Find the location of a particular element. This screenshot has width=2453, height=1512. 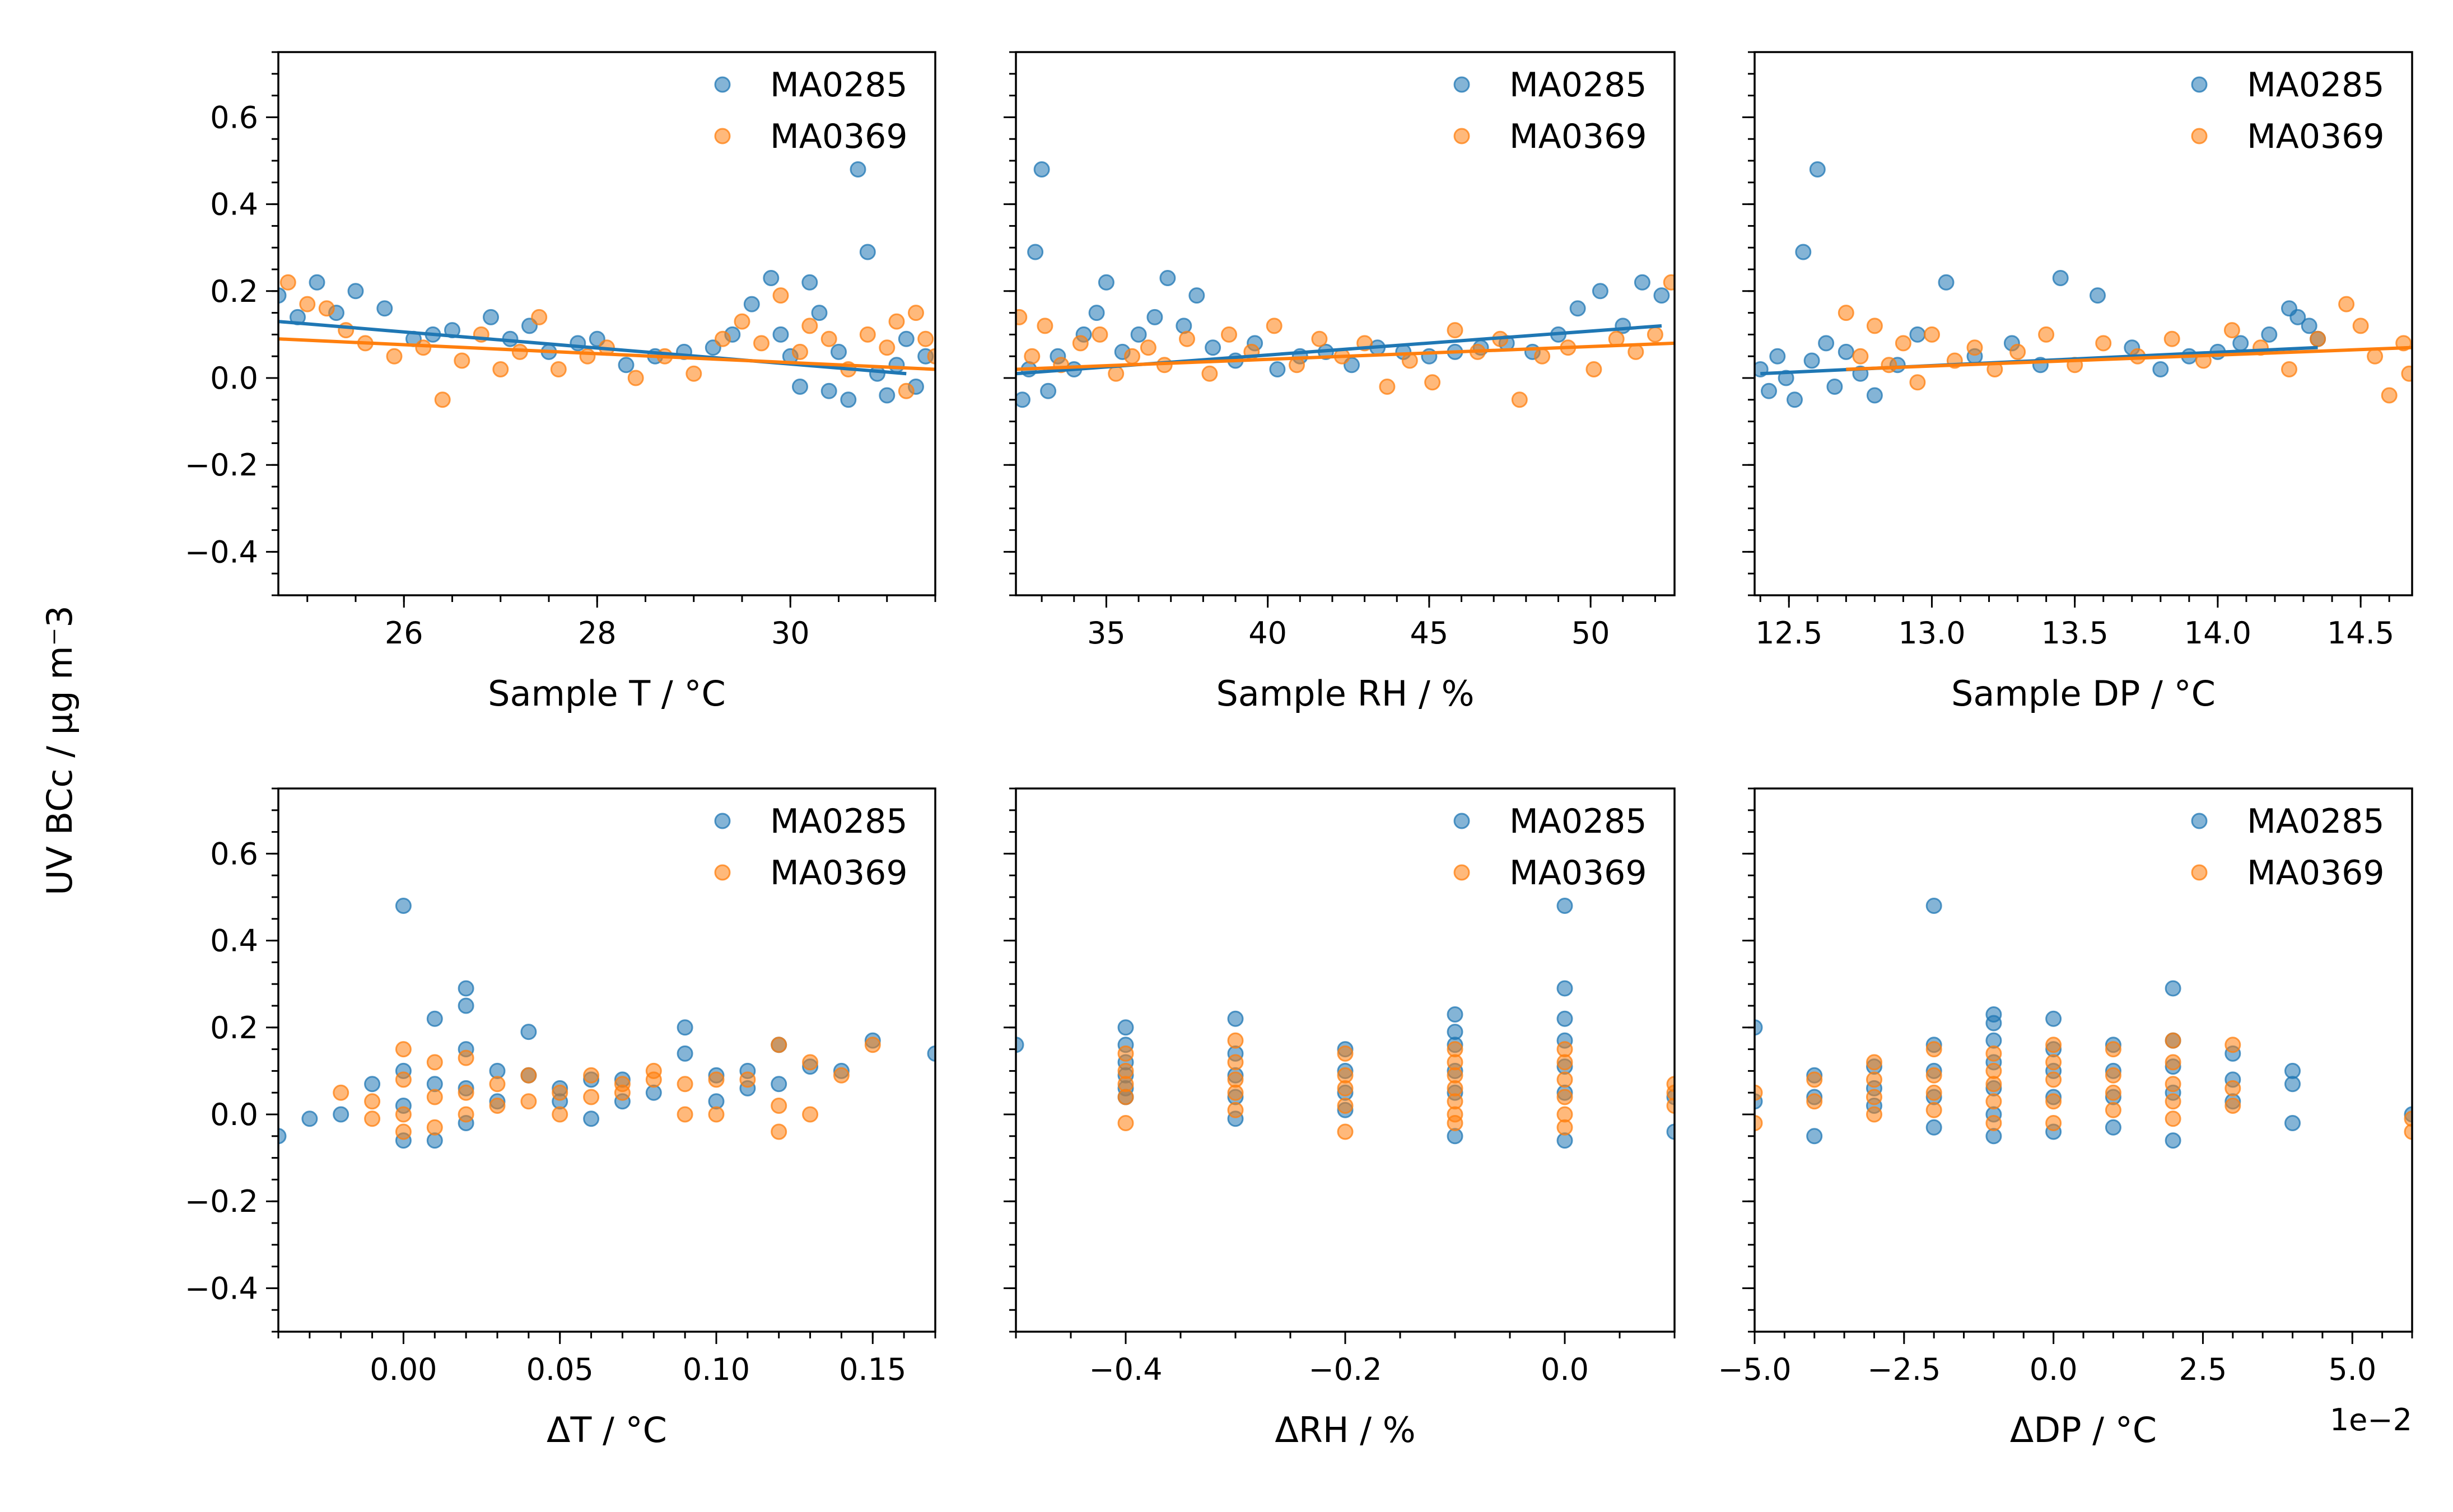

x-tick-label: 45 is located at coordinates (1429, 633).